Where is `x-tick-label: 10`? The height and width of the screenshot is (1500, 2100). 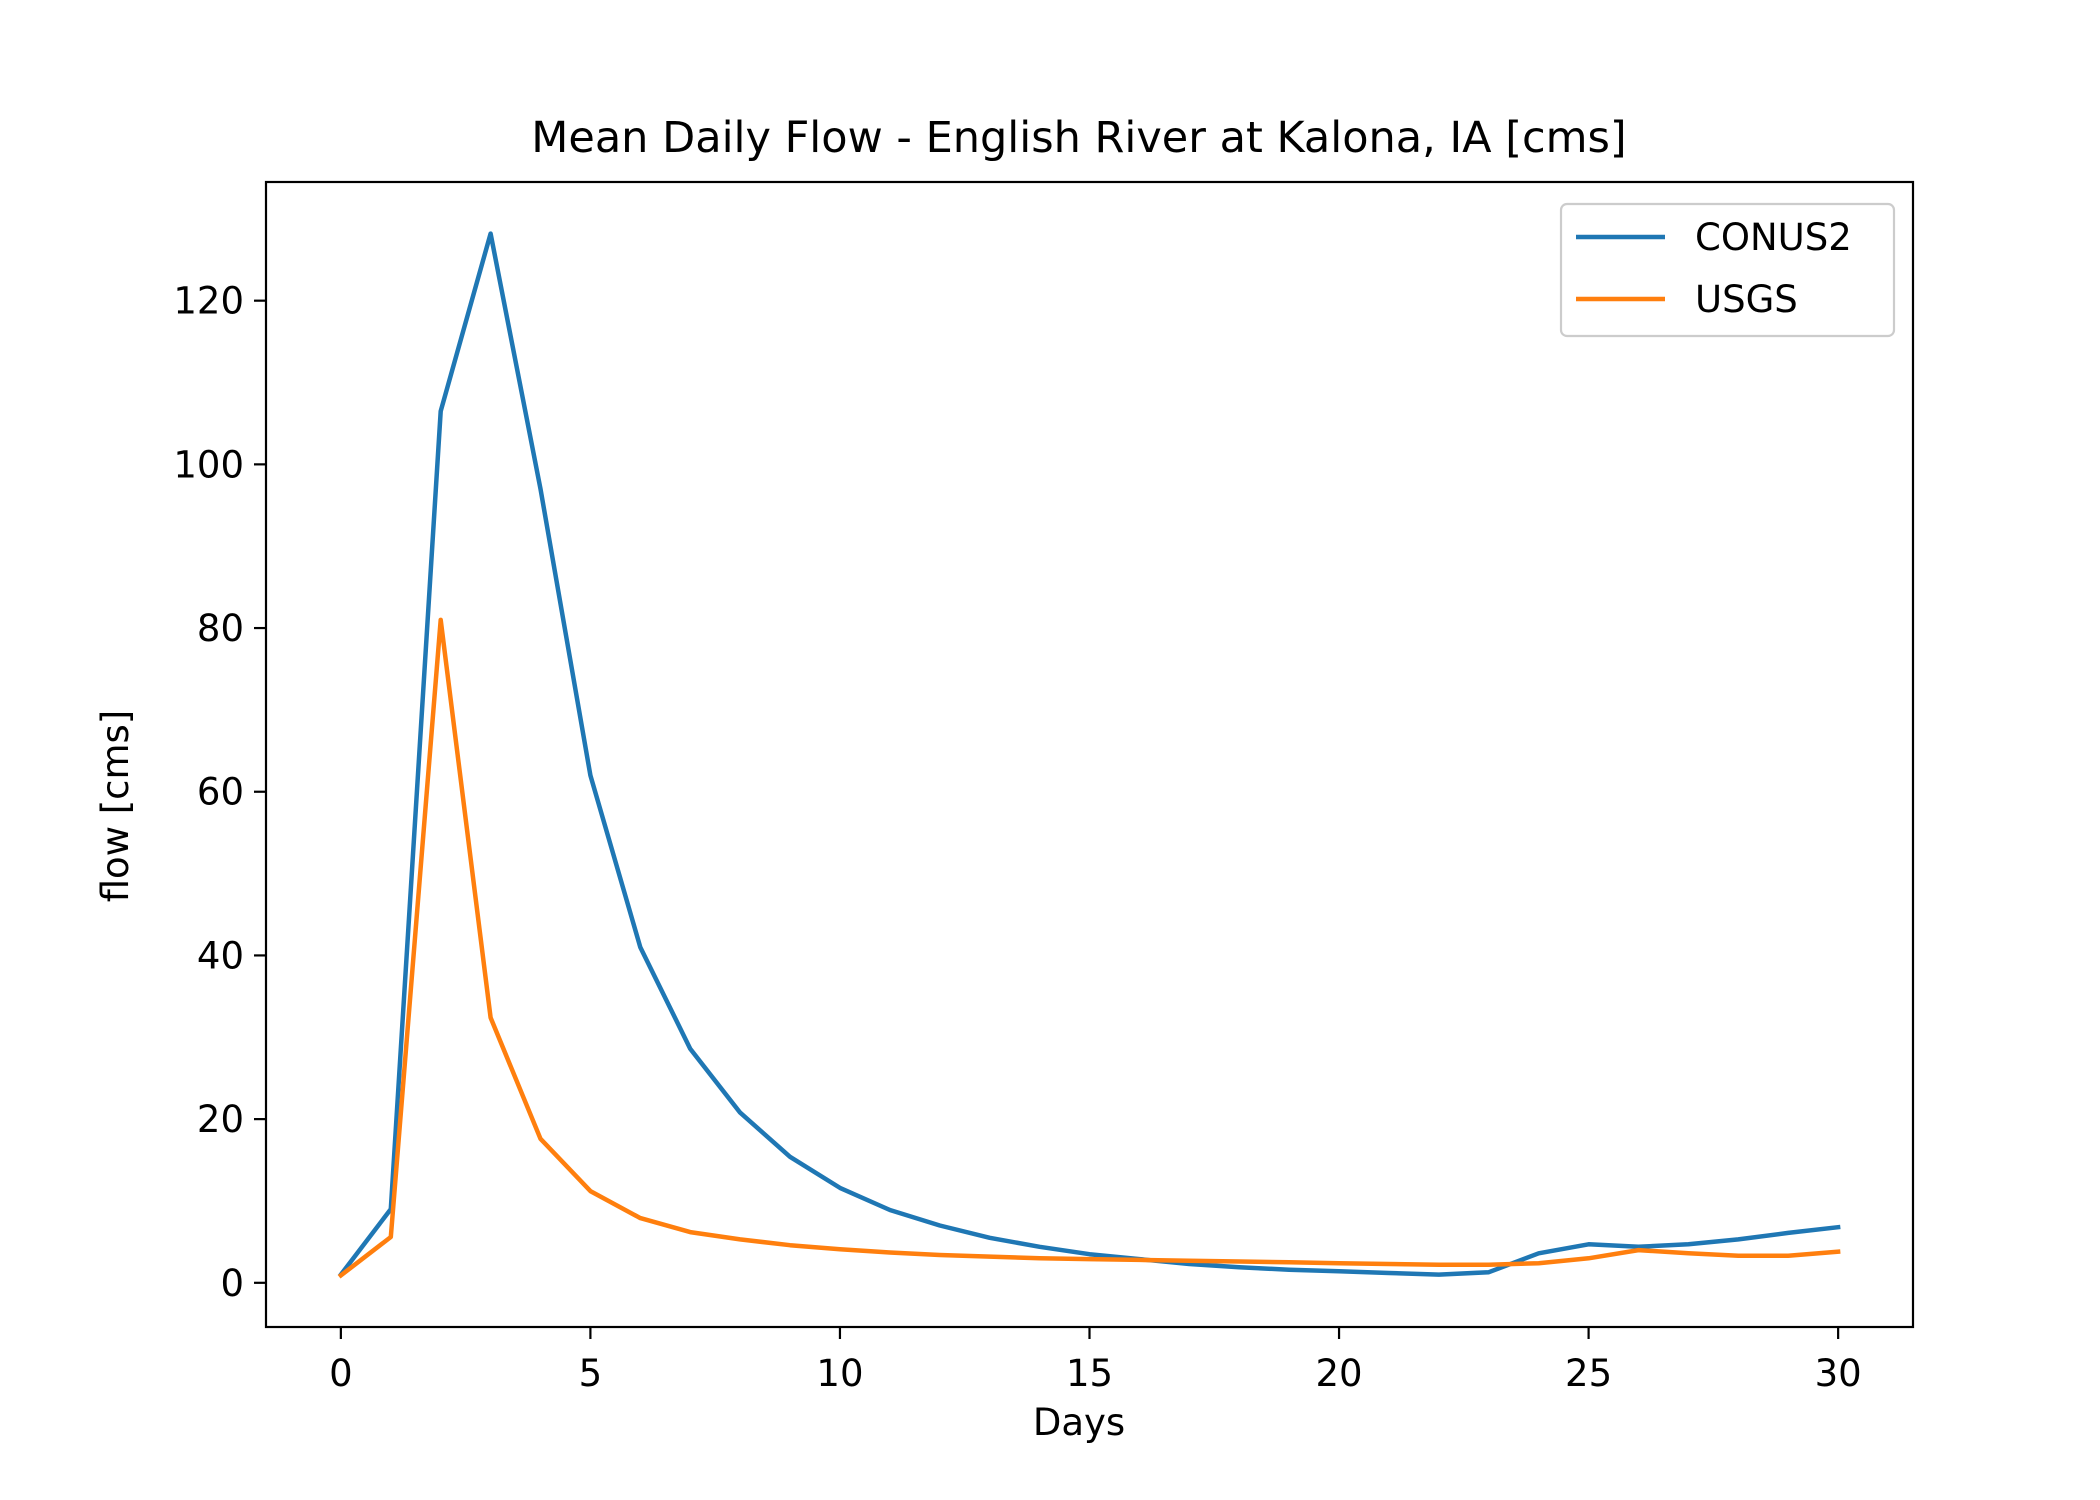 x-tick-label: 10 is located at coordinates (839, 1373).